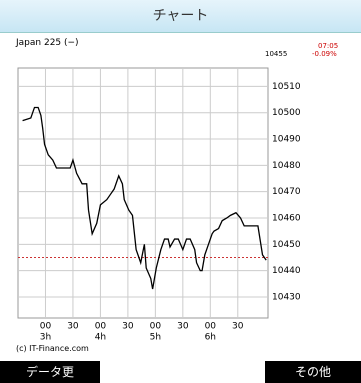 This screenshot has height=383, width=361. Describe the element at coordinates (328, 46) in the screenshot. I see `quote-time: 07:05` at that location.